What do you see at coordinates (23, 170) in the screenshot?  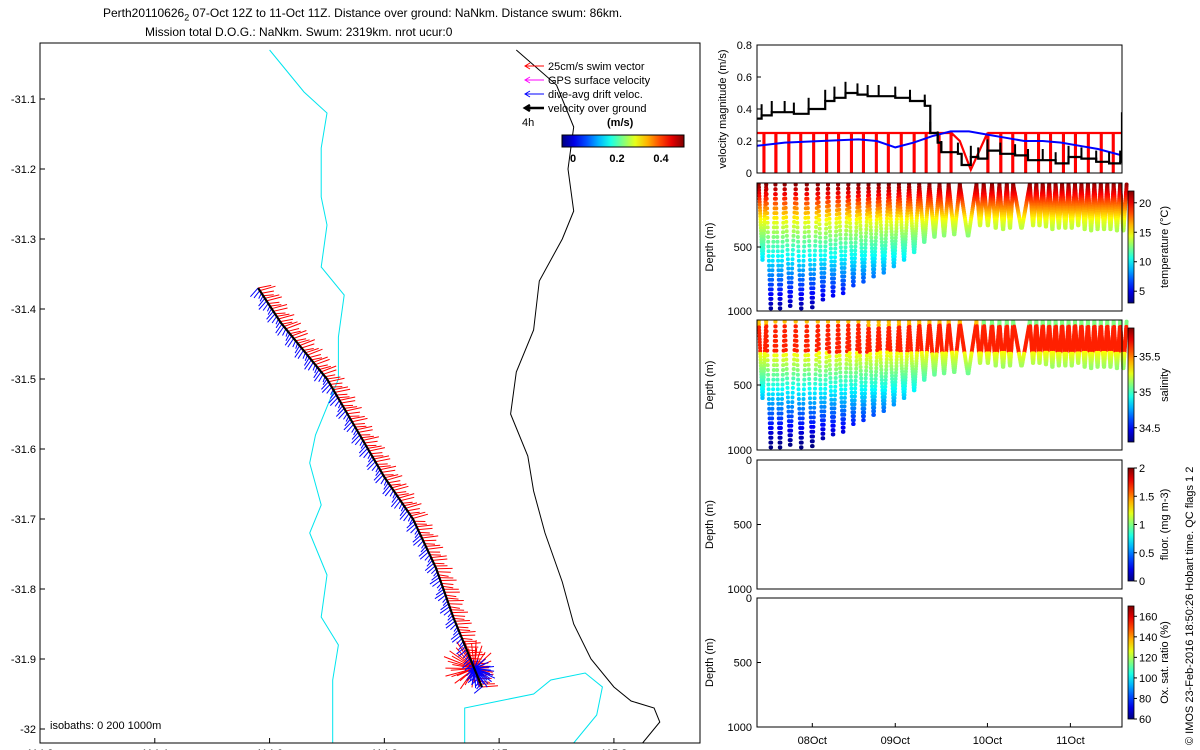 I see `map-ytick-label: -31.2` at bounding box center [23, 170].